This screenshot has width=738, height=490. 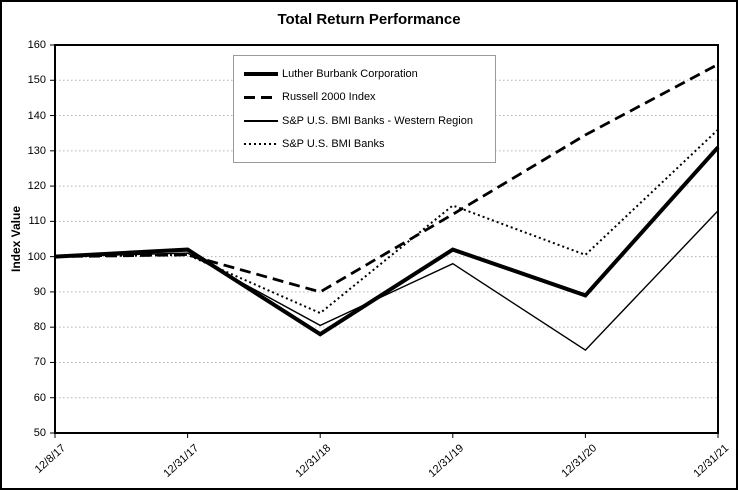 I want to click on y-tick-label: 160, so click(x=36, y=45).